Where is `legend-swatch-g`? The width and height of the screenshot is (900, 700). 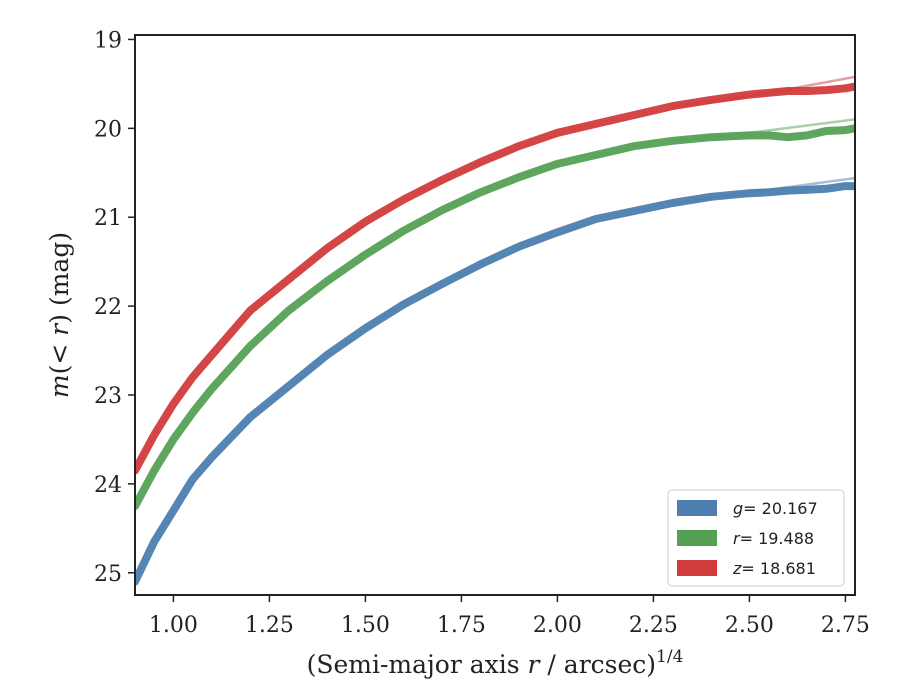 legend-swatch-g is located at coordinates (697, 508).